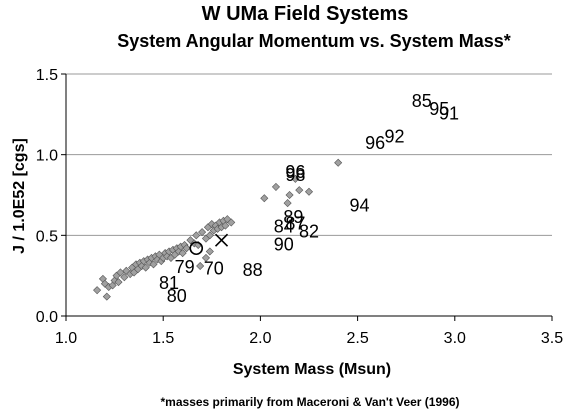 The image size is (568, 410). What do you see at coordinates (449, 114) in the screenshot?
I see `point-label: 91` at bounding box center [449, 114].